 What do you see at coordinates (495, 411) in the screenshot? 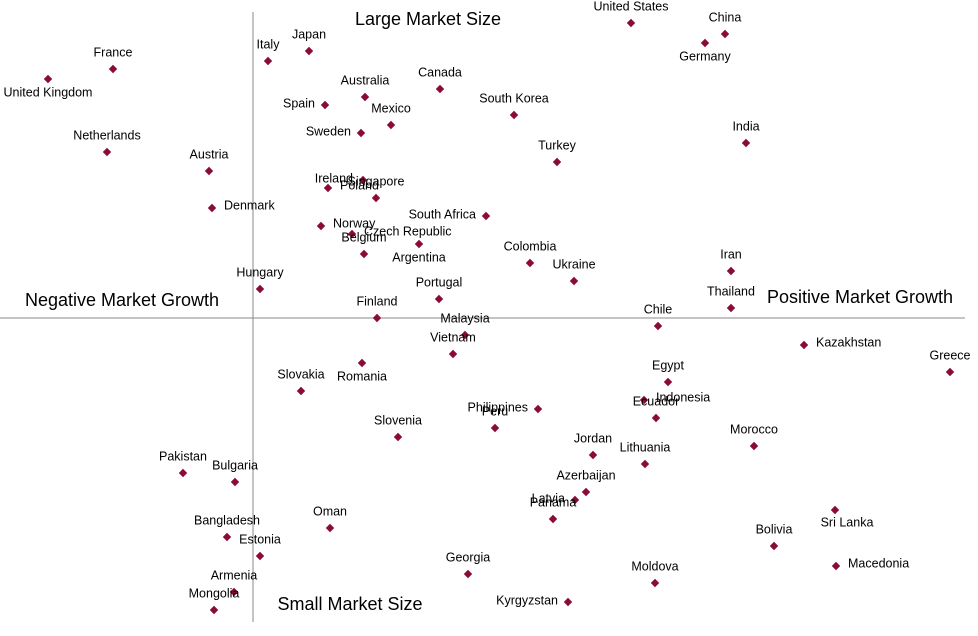
I see `point-label: Peru` at bounding box center [495, 411].